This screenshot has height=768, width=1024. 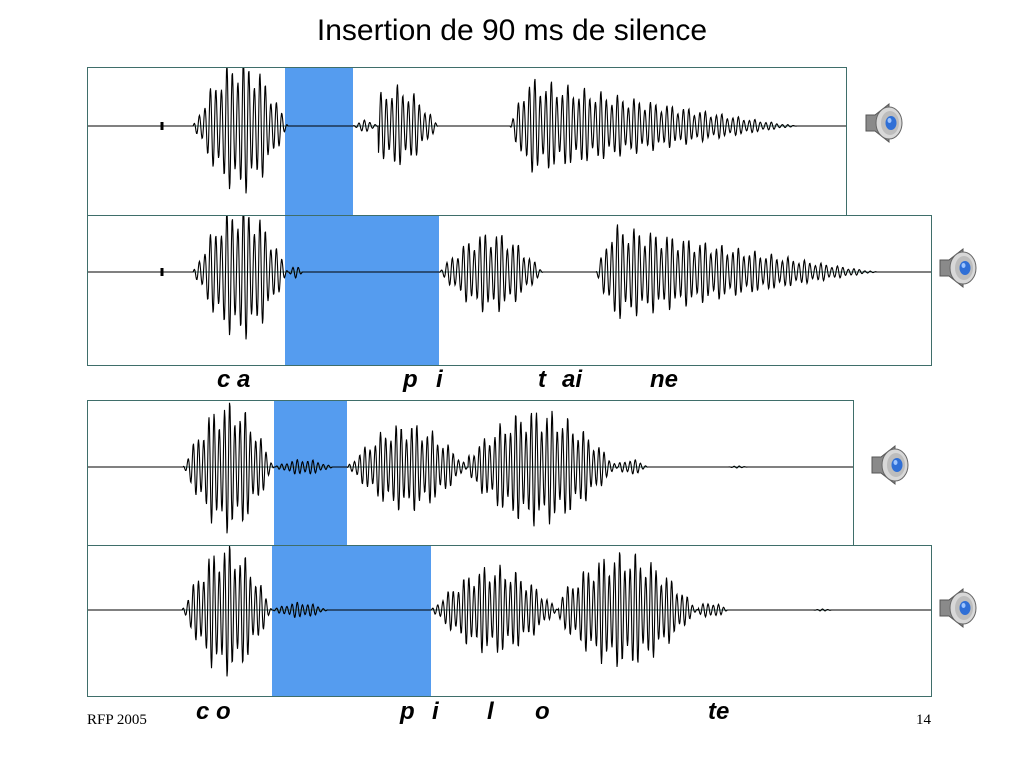 I want to click on phoneme-label: t, so click(x=542, y=379).